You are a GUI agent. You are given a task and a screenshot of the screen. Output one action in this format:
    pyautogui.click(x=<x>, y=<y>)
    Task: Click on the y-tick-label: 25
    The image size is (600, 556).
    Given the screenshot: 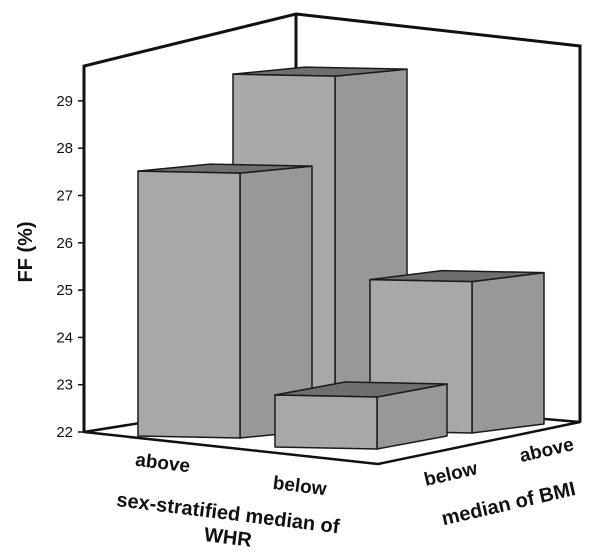 What is the action you would take?
    pyautogui.click(x=64, y=290)
    